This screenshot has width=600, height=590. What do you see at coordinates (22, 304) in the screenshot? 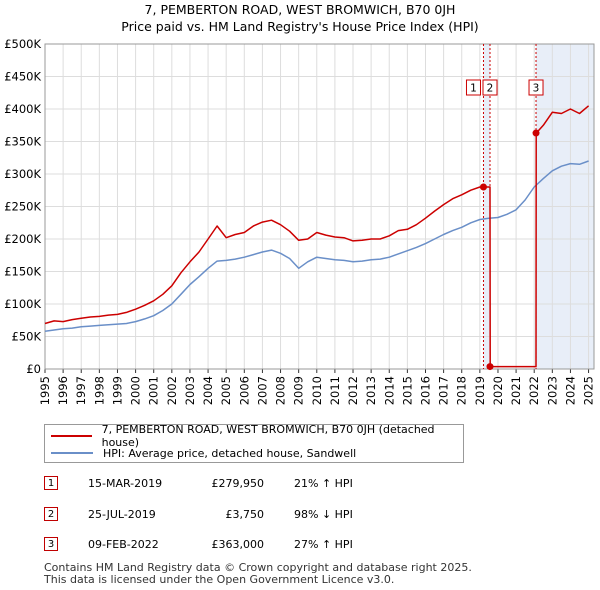
I see `y-tick-label: £100K` at bounding box center [22, 304].